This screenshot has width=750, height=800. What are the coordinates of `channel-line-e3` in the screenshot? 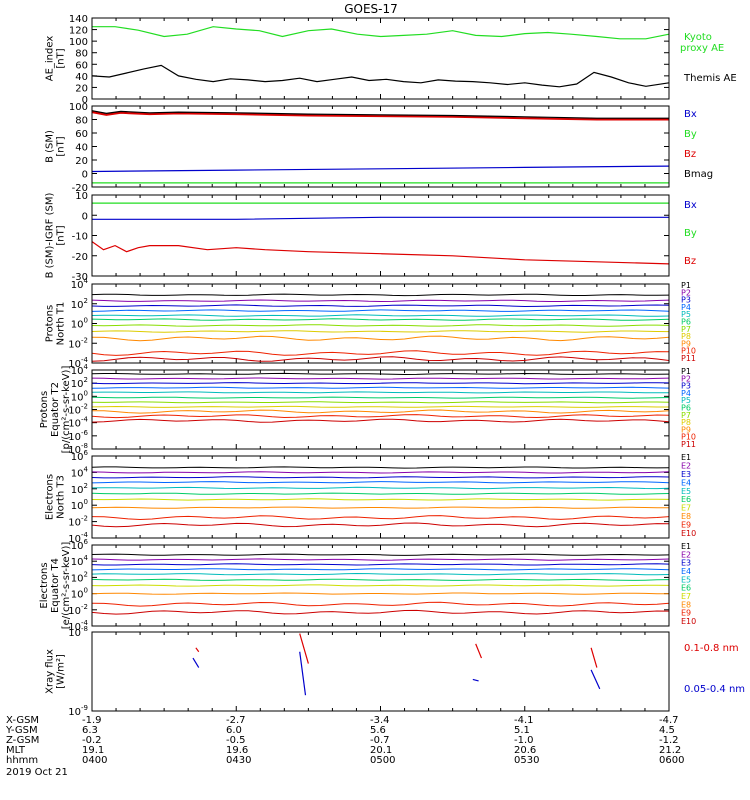 It's located at (380, 477).